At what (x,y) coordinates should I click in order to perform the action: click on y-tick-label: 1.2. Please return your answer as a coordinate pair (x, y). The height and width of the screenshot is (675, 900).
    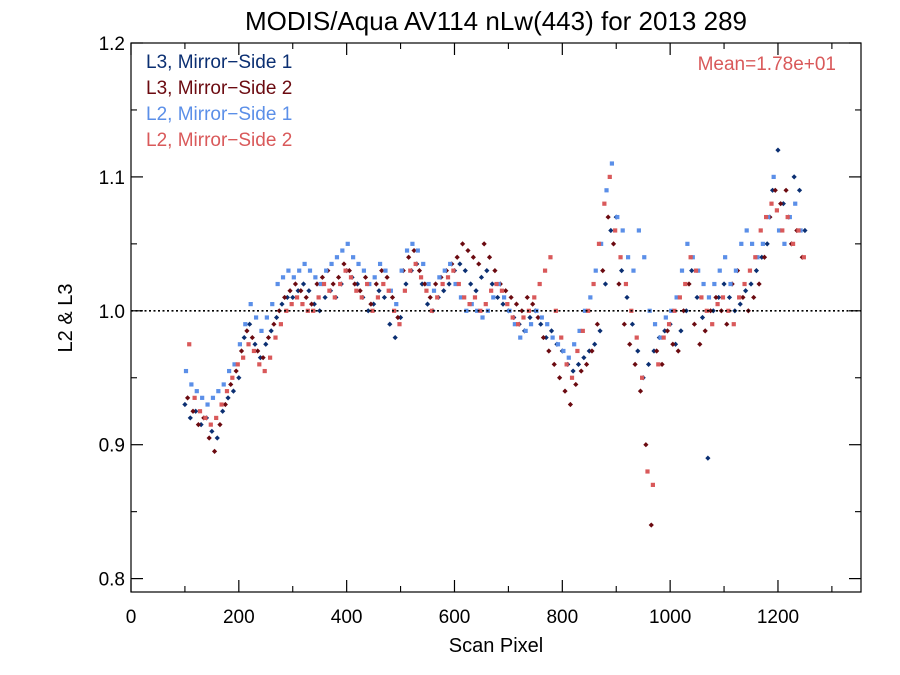
    Looking at the image, I should click on (112, 44).